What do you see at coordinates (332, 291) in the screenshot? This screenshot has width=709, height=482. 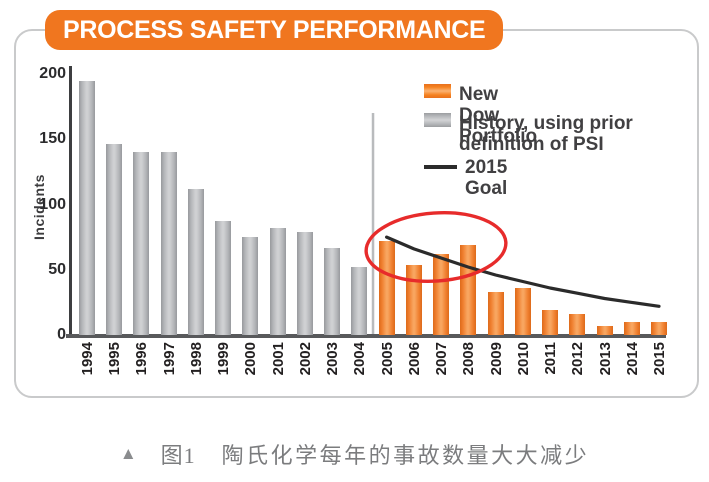 I see `bar-2003` at bounding box center [332, 291].